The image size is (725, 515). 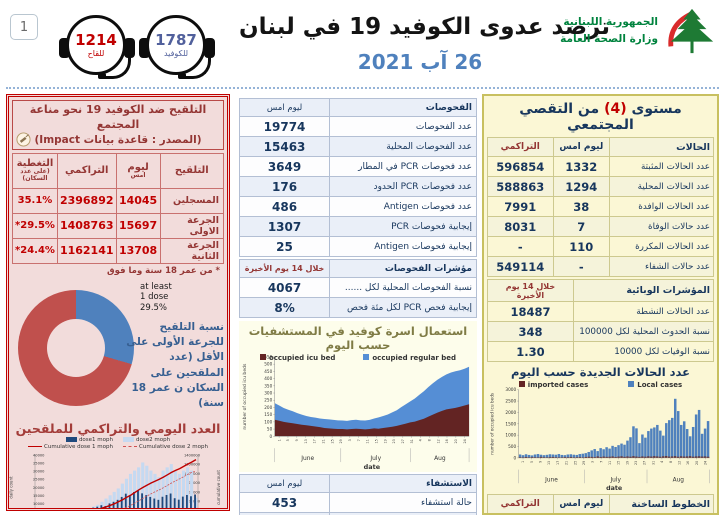 What do you see at coordinates (307, 458) in the screenshot?
I see `svg-text: June` at bounding box center [307, 458].